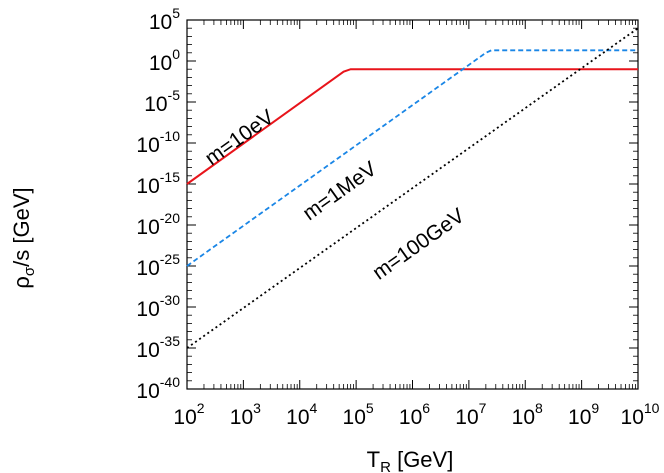 Image resolution: width=664 pixels, height=473 pixels. I want to click on y-tick-label: 10⁻¹⁰, so click(158, 142).